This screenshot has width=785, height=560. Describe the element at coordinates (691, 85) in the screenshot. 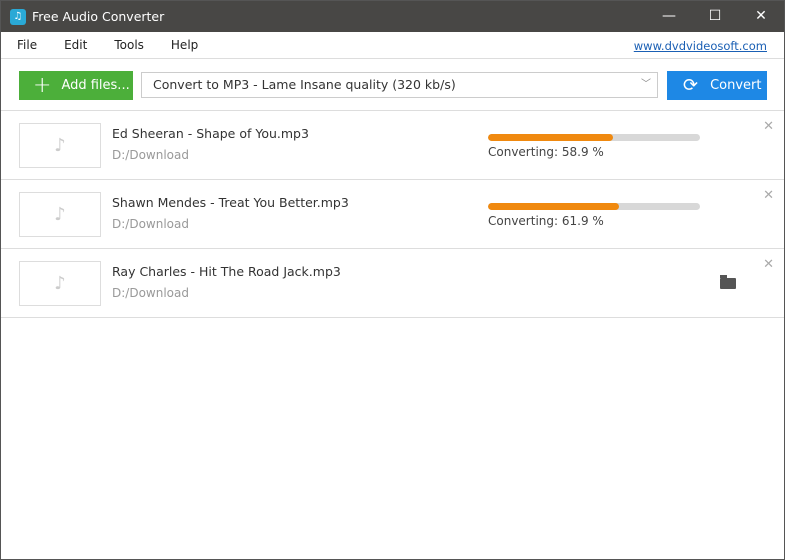

I see `refresh-icon: ⟳` at that location.